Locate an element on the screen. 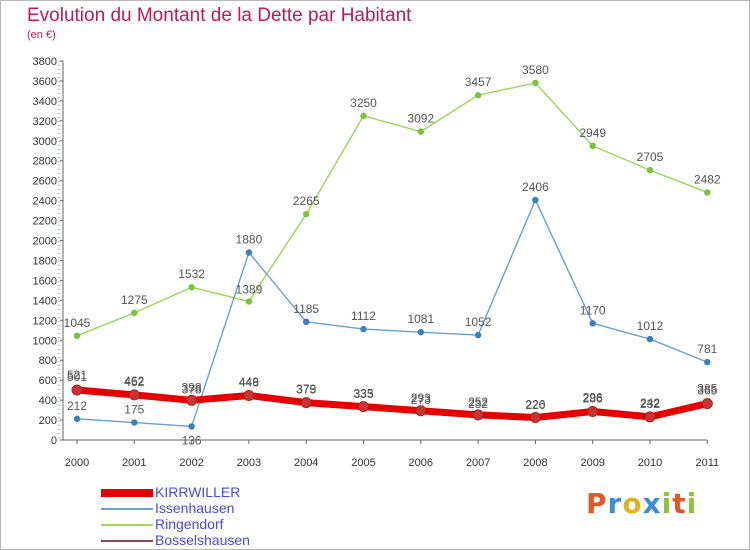  y-tick-label: 1400 is located at coordinates (45, 301).